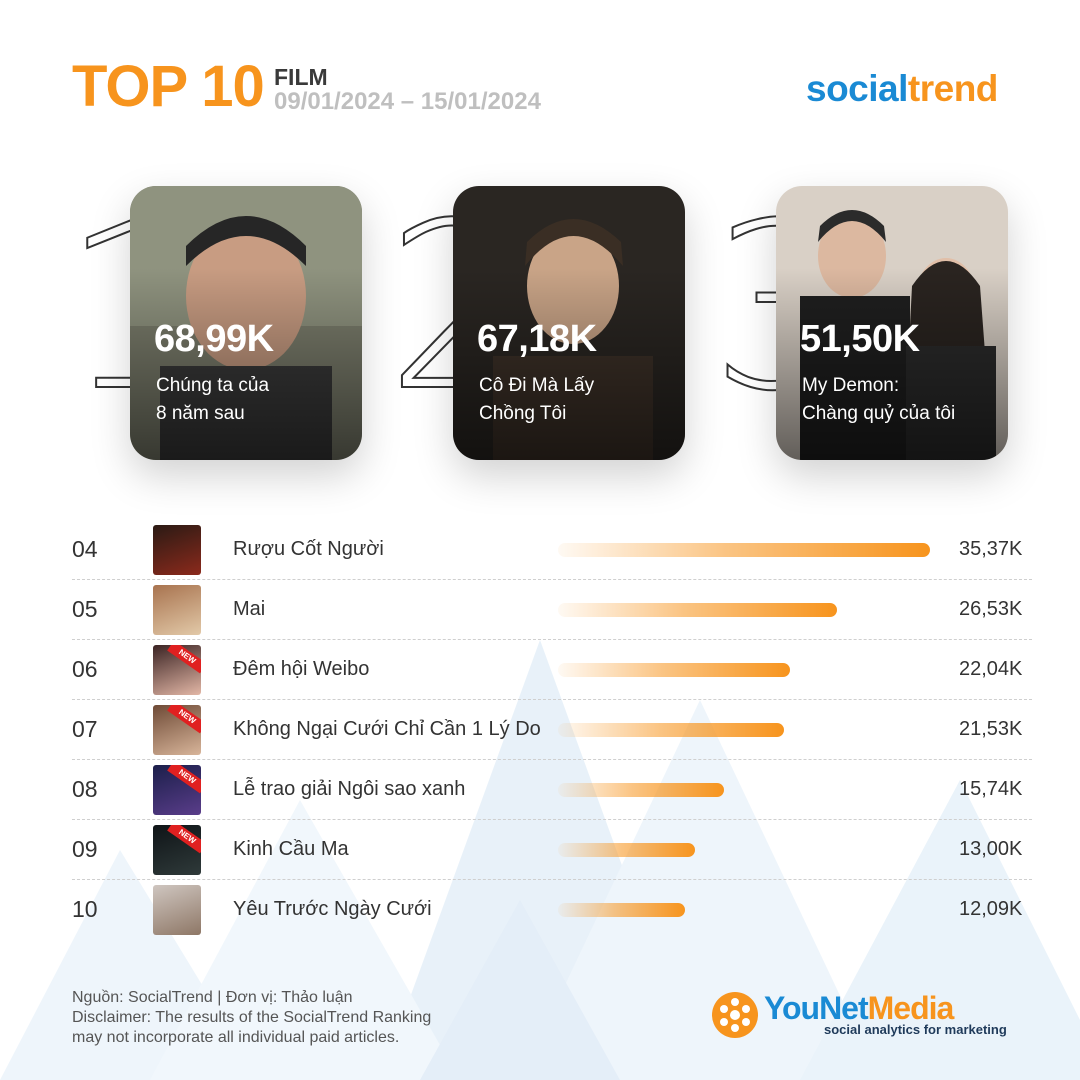  Describe the element at coordinates (249, 609) in the screenshot. I see `row-title: Mai` at that location.